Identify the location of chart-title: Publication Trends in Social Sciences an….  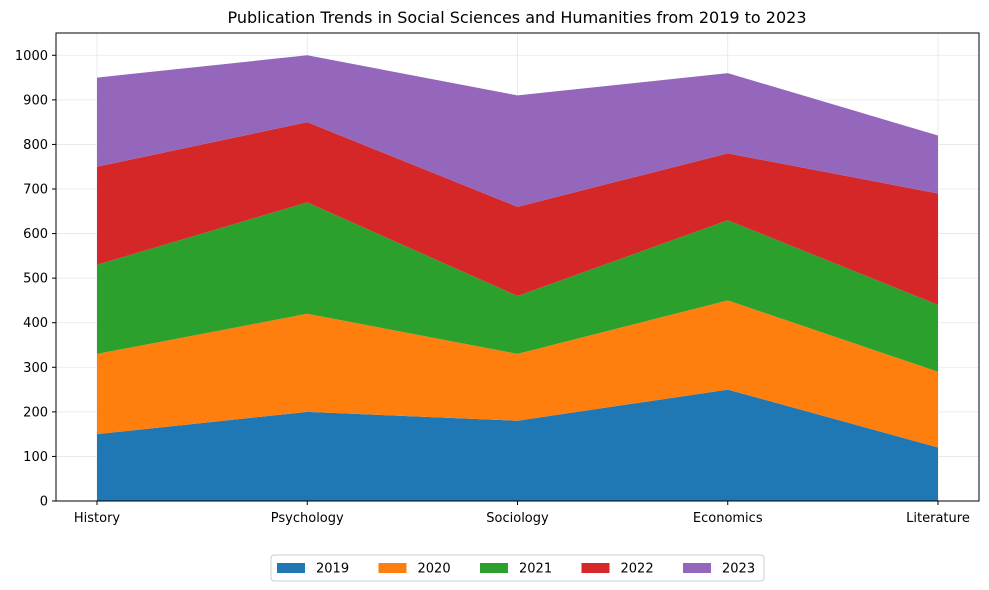
(516, 17).